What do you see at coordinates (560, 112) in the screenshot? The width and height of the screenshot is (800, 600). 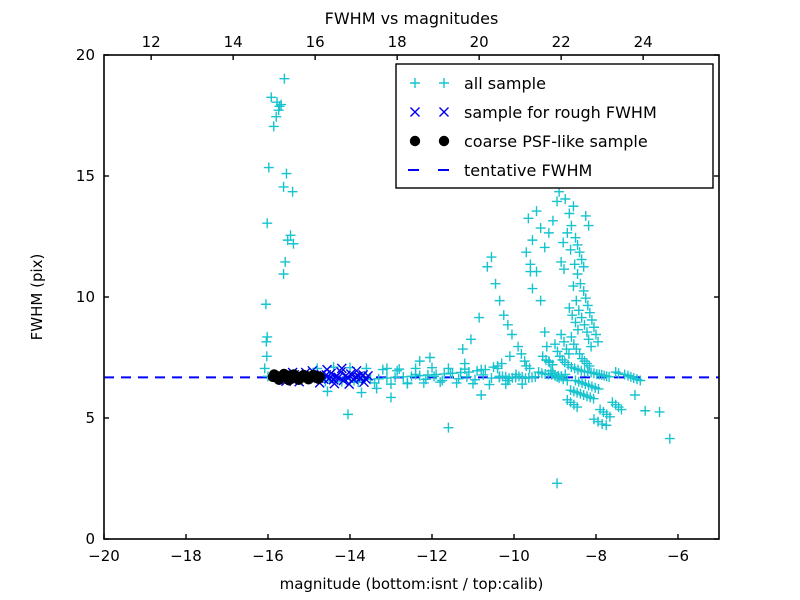 I see `legend-label: sample for rough FWHM` at bounding box center [560, 112].